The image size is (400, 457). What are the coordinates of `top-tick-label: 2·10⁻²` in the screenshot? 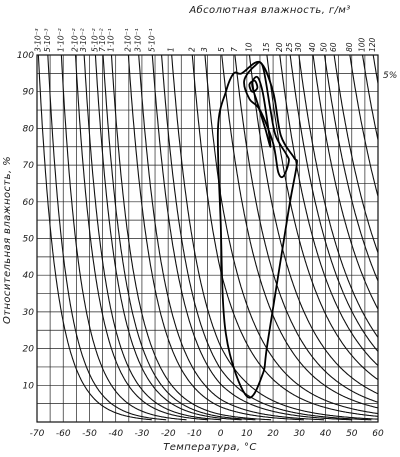 It's located at (75, 40).